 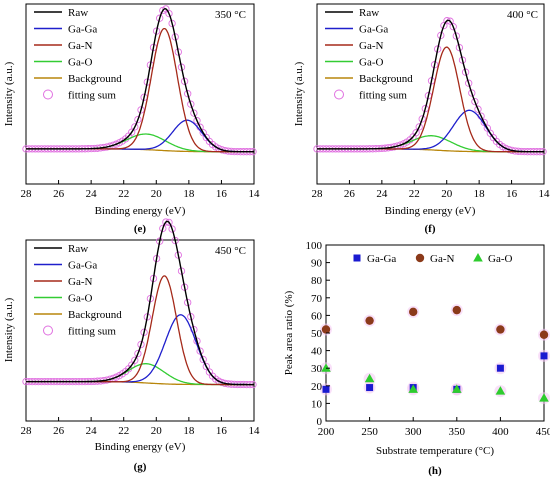 What do you see at coordinates (317, 334) in the screenshot?
I see `y-tick-label: 50` at bounding box center [317, 334].